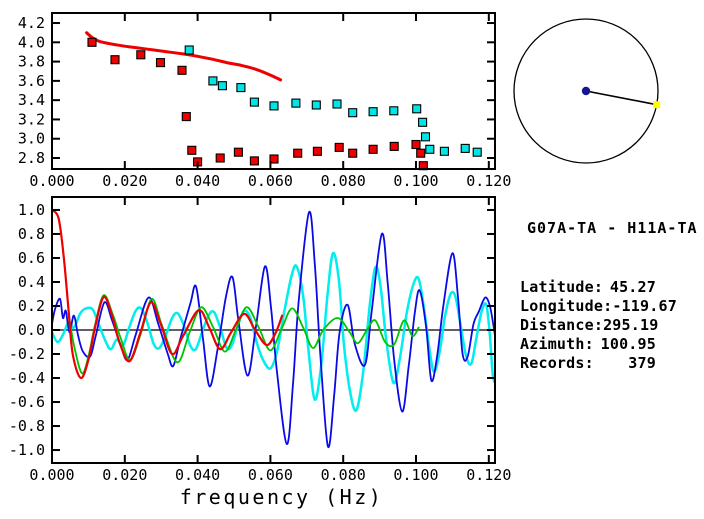 The image size is (704, 519). I want to click on dispersion-series-area, so click(184, 56).